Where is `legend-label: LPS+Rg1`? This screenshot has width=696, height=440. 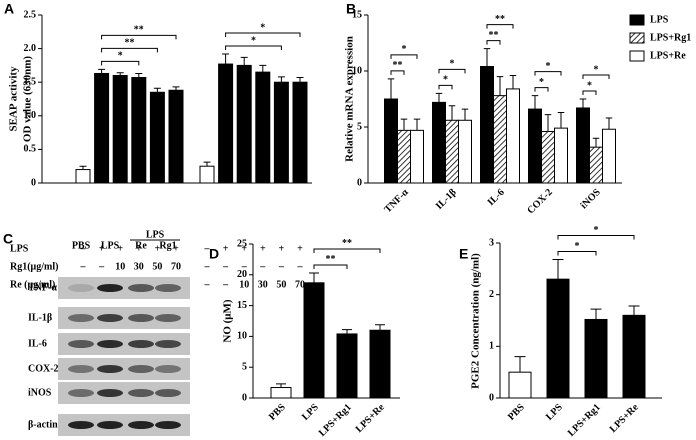
legend-label: LPS+Rg1 is located at coordinates (670, 37).